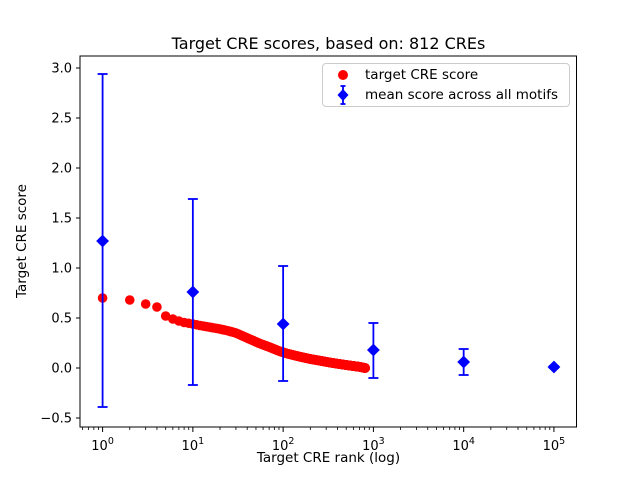 The width and height of the screenshot is (640, 480). Describe the element at coordinates (283, 445) in the screenshot. I see `x-tick-label: 10²` at that location.